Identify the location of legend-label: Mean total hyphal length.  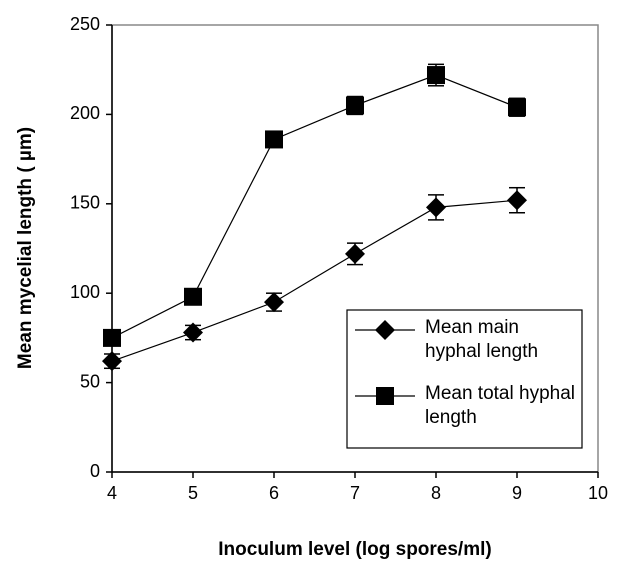
(500, 405).